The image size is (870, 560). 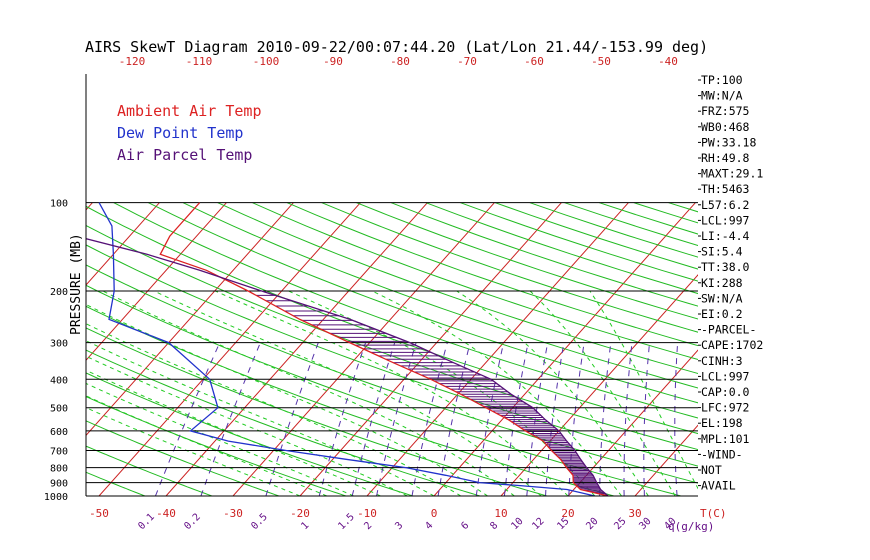 I want to click on index-entry: SI:5.4, so click(x=722, y=252).